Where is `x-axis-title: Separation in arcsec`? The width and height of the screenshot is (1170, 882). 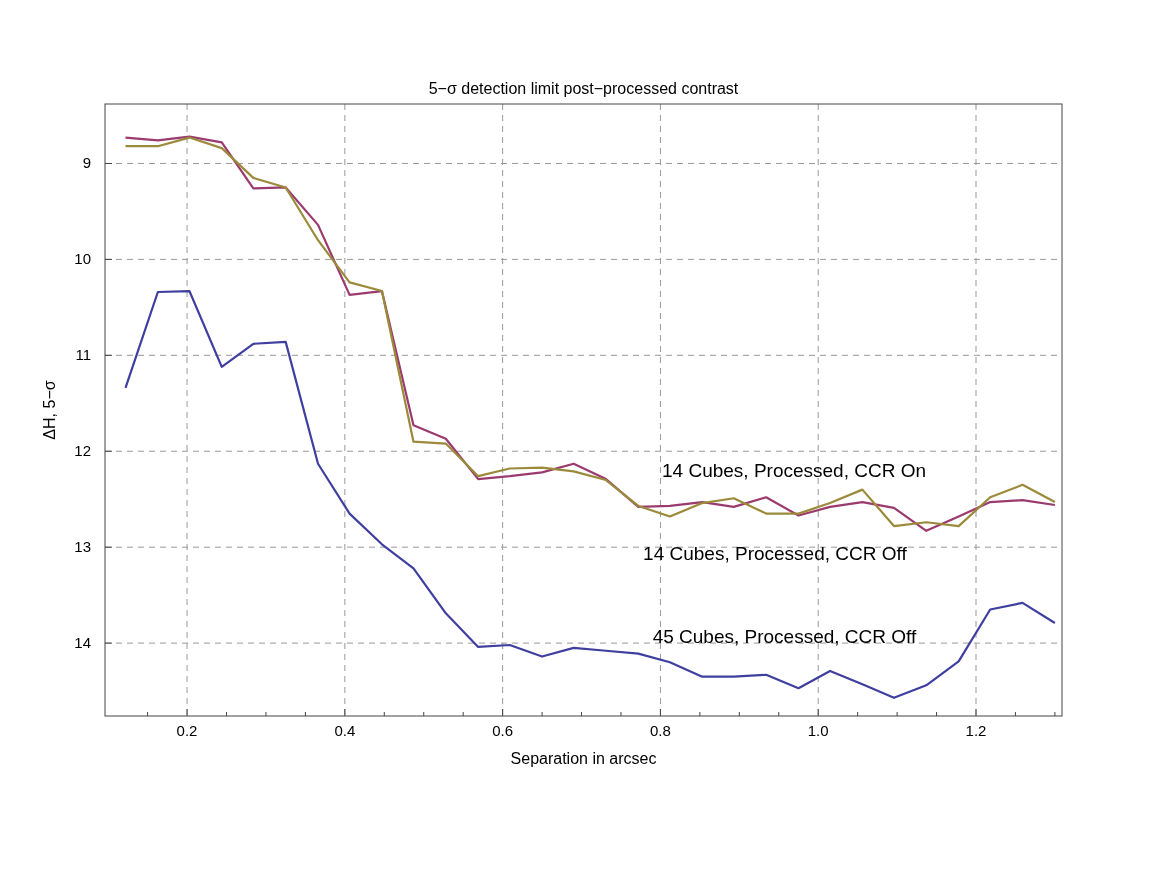 x-axis-title: Separation in arcsec is located at coordinates (583, 758).